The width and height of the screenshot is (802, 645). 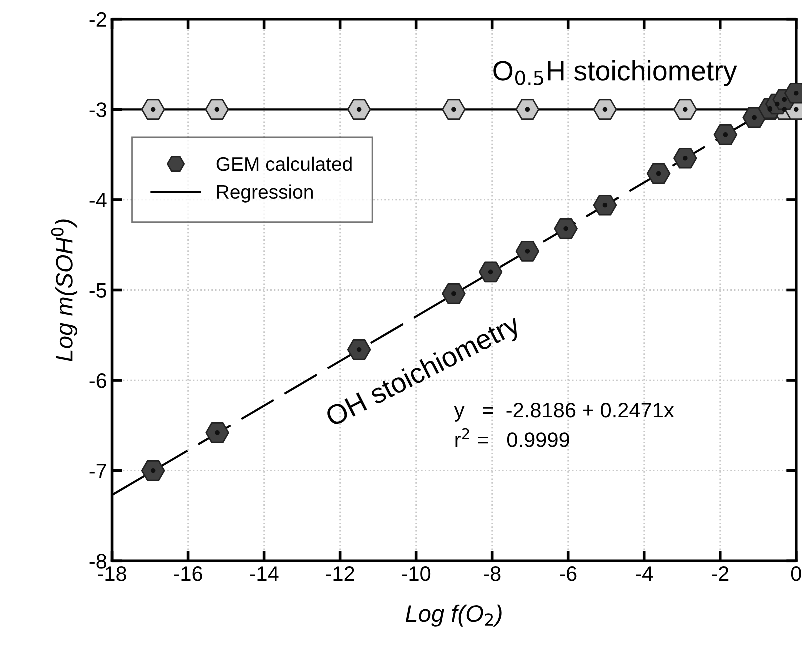 I want to click on y-tick-label: -6, so click(x=98, y=381).